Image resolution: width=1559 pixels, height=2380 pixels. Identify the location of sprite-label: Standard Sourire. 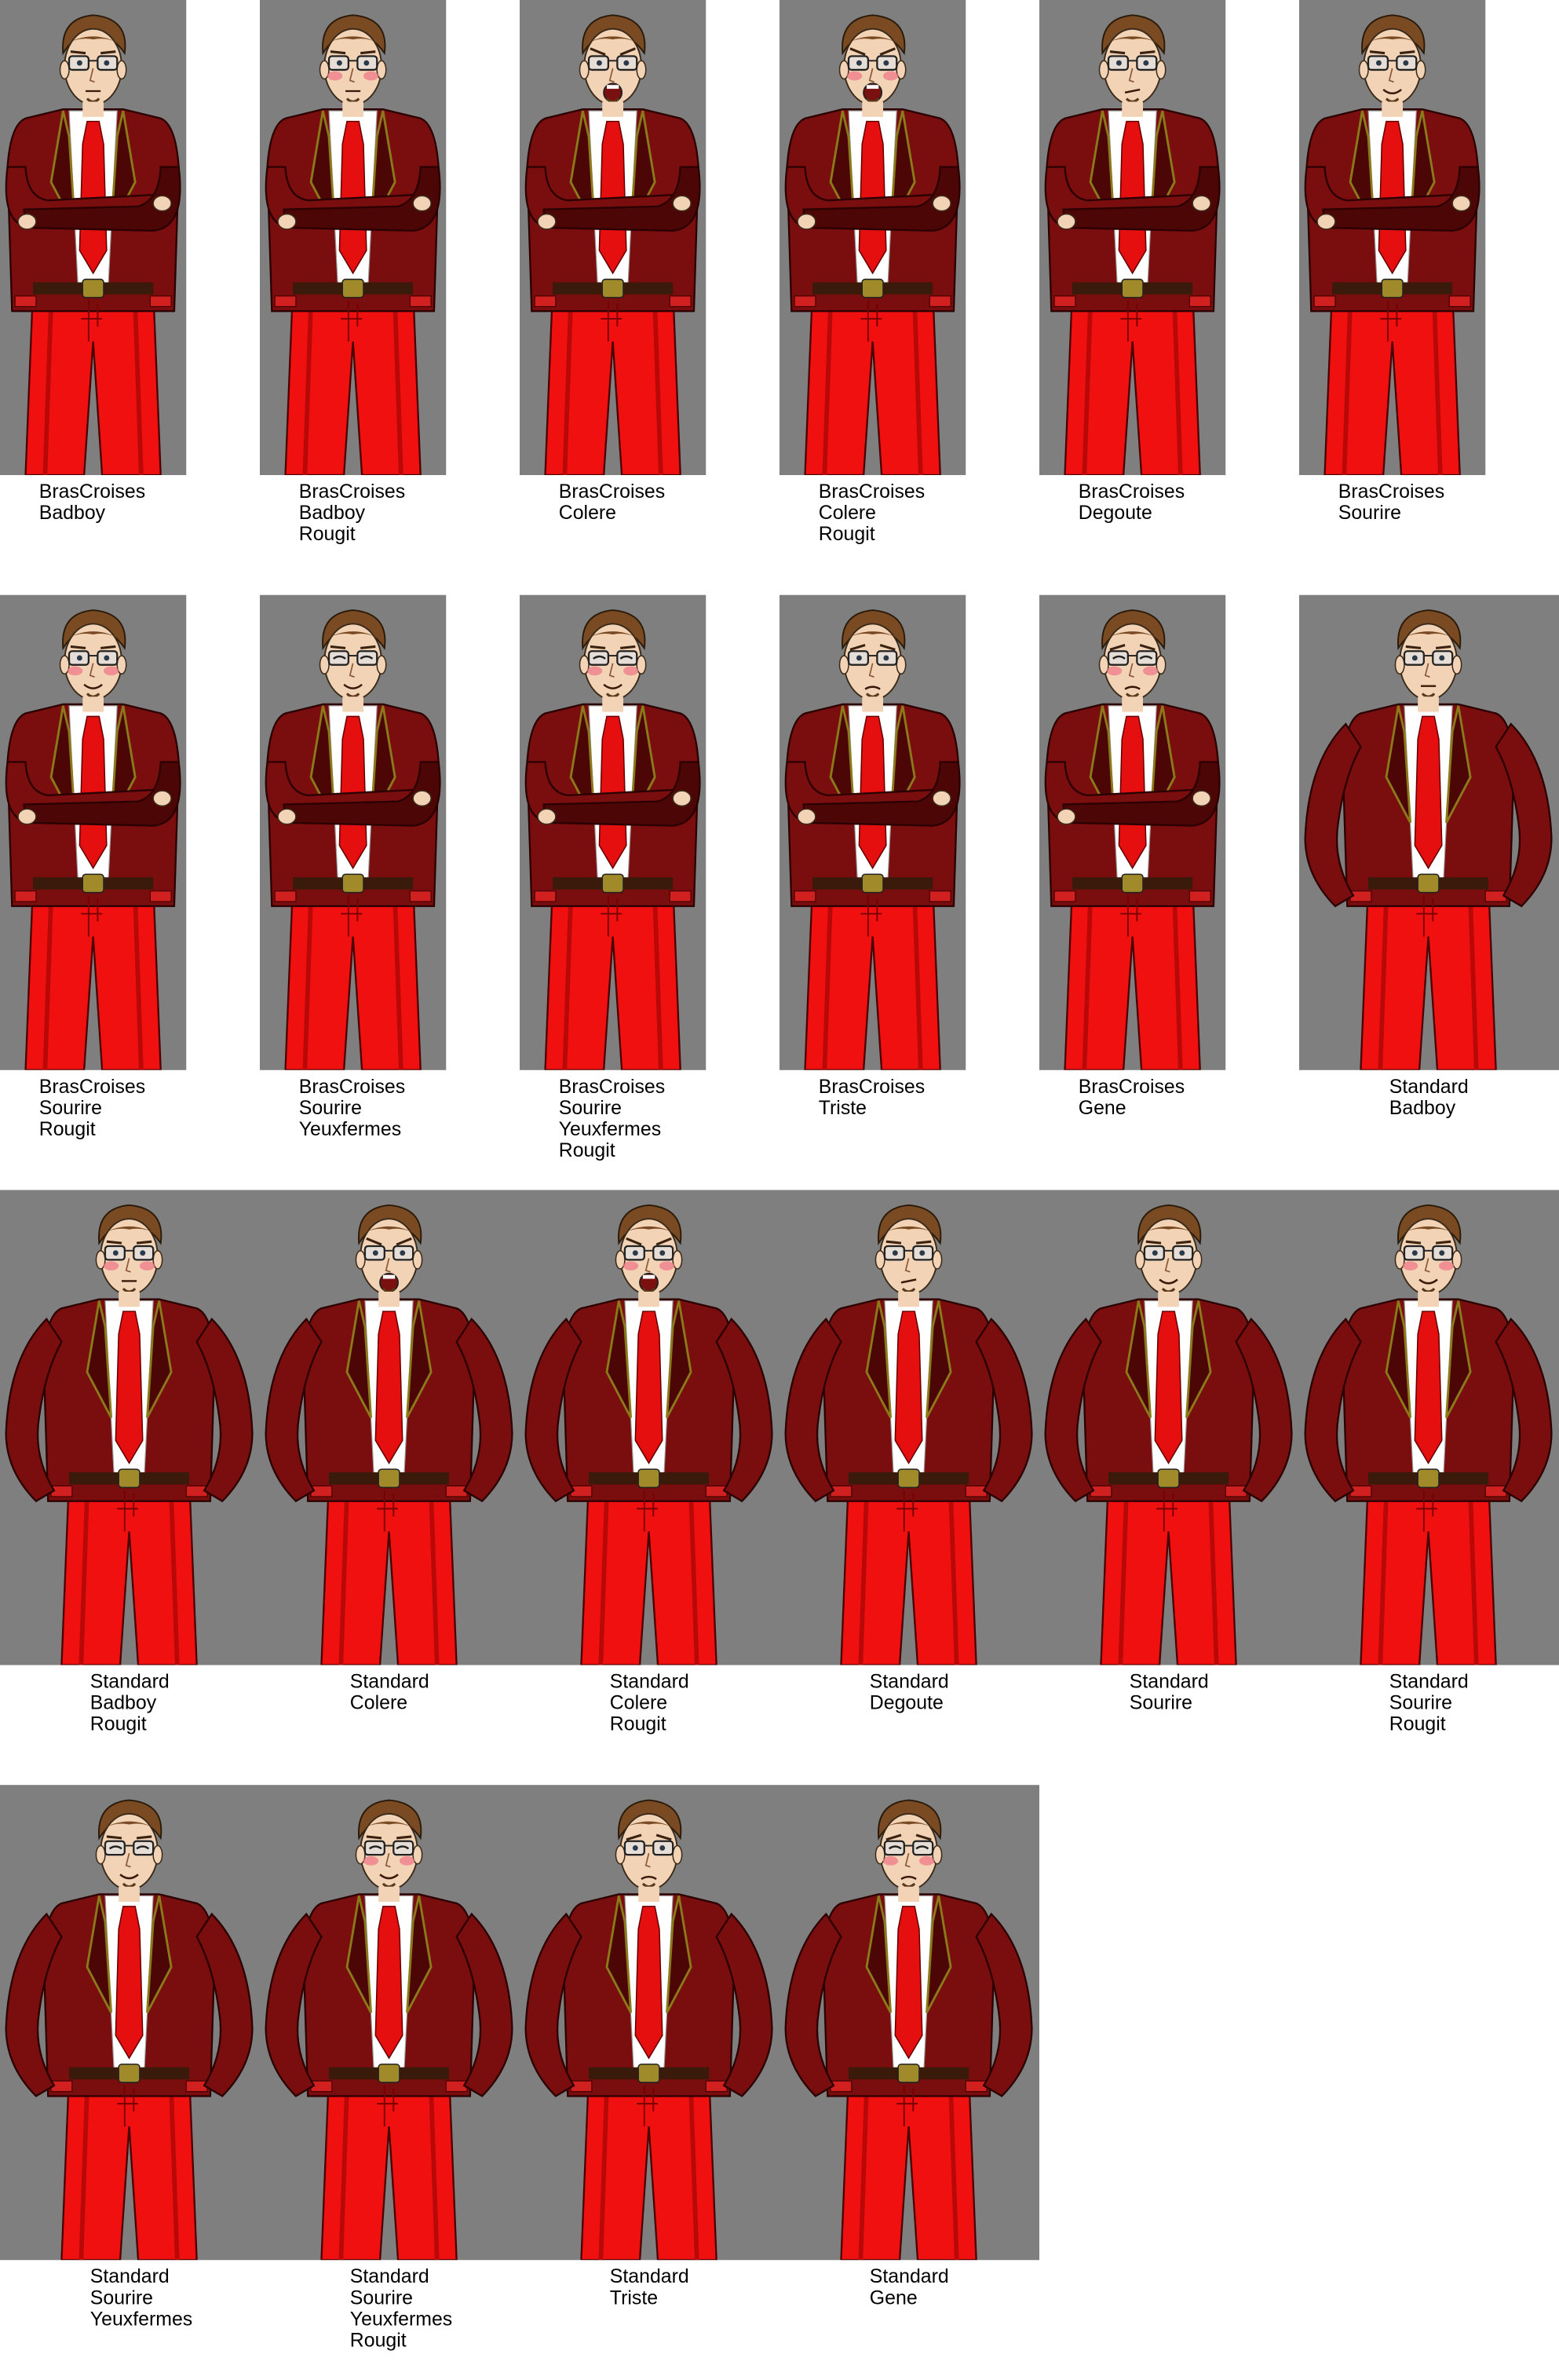
(1242, 1691).